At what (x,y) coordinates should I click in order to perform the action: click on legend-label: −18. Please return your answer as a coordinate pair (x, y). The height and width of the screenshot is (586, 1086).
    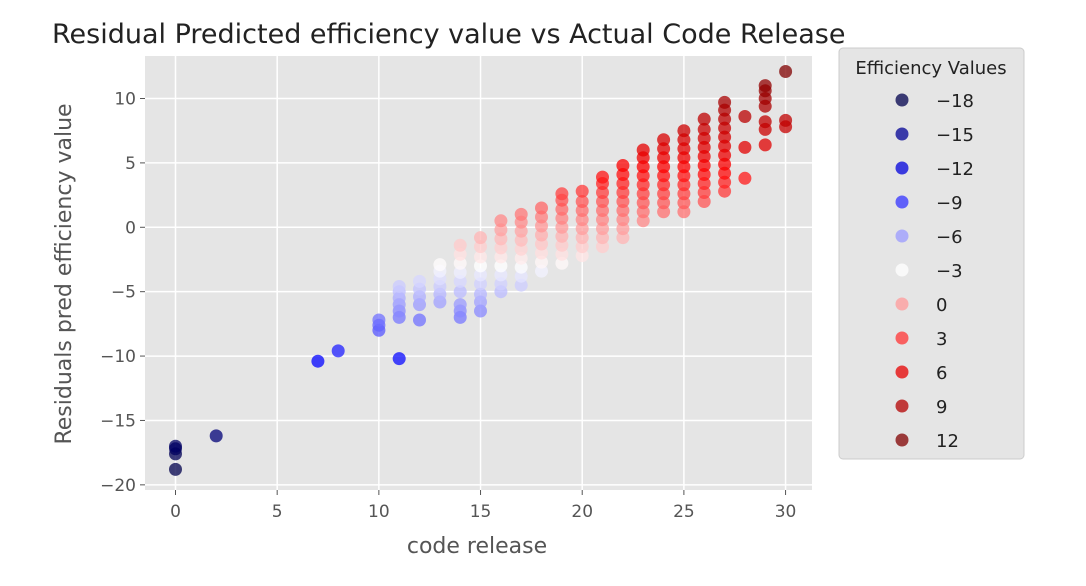
    Looking at the image, I should click on (955, 101).